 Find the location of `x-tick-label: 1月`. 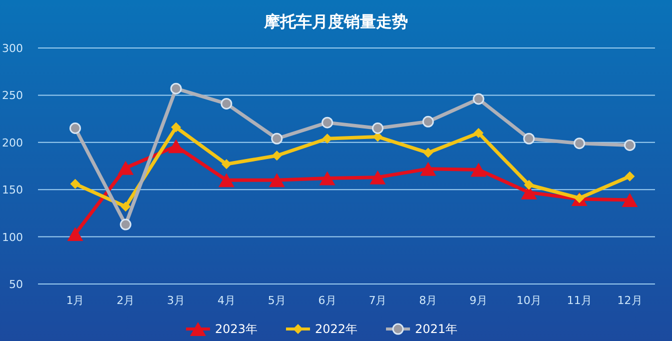

x-tick-label: 1月 is located at coordinates (75, 300).